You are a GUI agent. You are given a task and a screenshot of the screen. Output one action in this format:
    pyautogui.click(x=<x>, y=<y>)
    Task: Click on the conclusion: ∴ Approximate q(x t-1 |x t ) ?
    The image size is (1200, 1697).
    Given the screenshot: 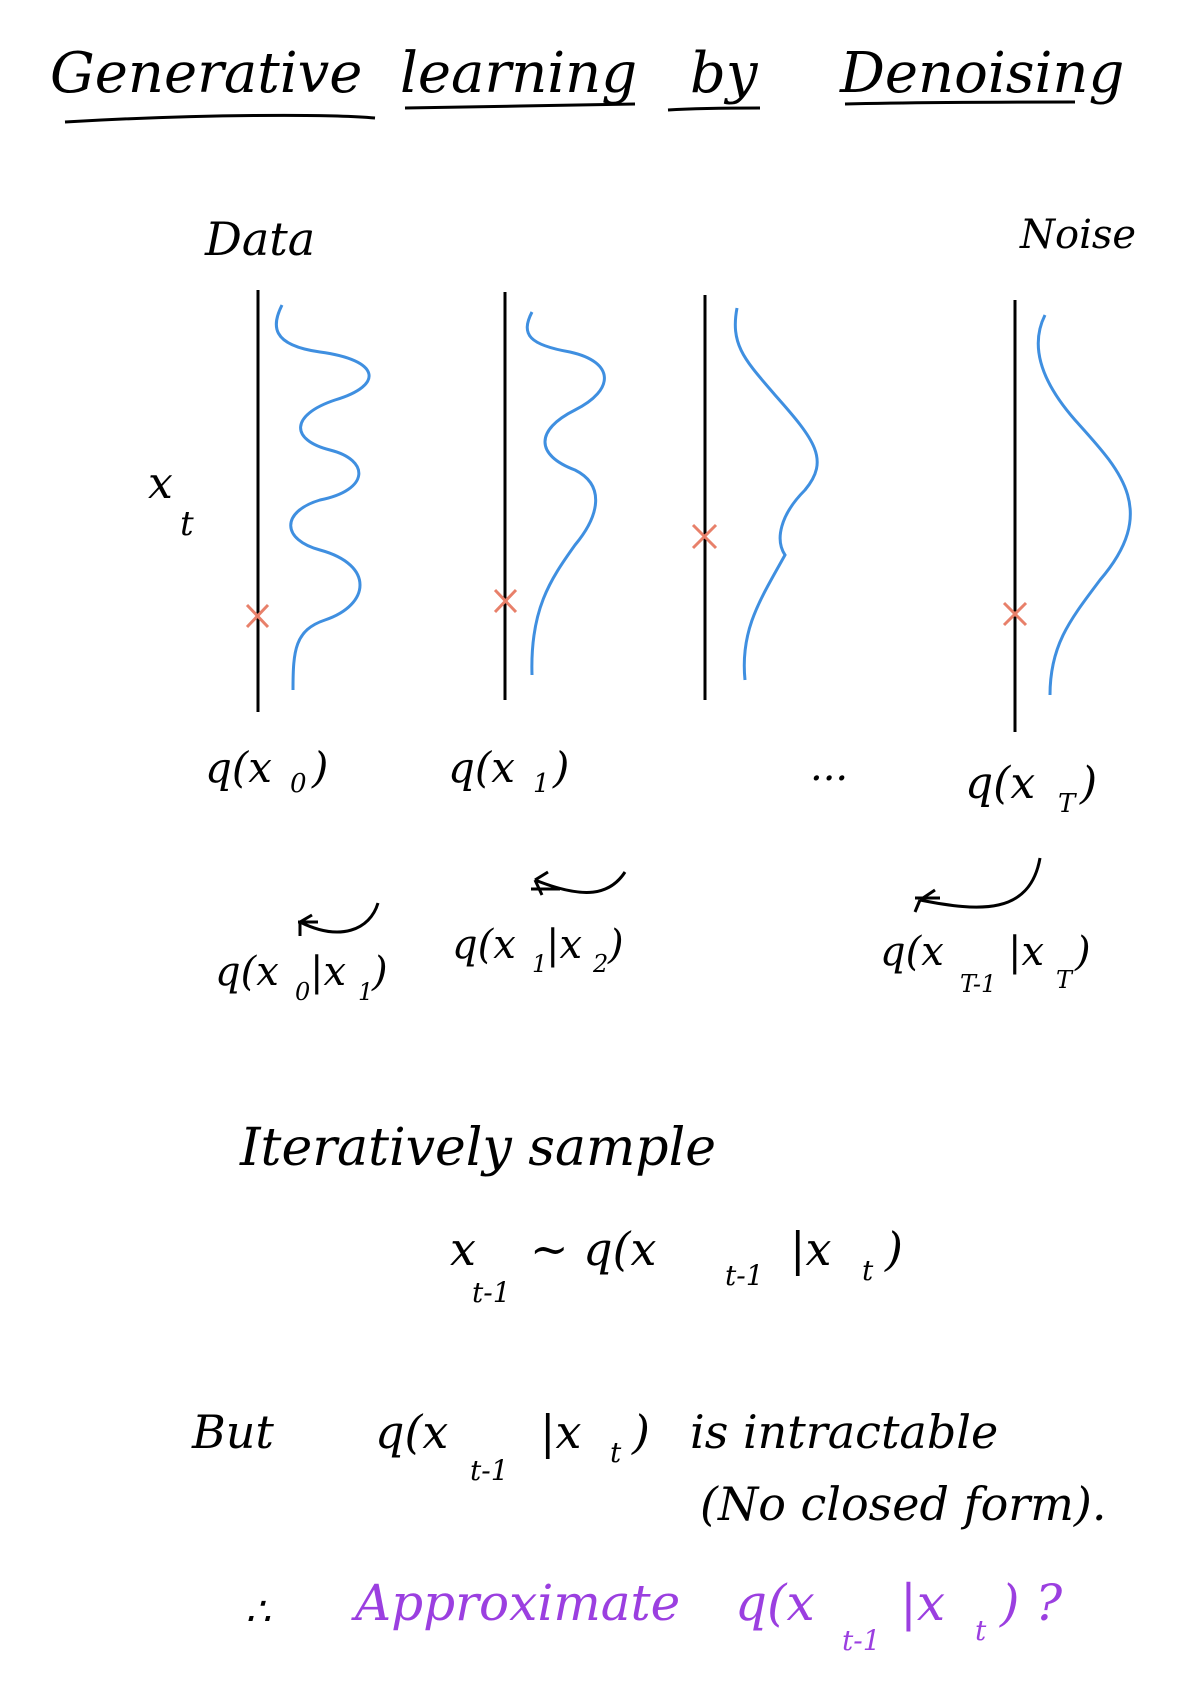 What is the action you would take?
    pyautogui.click(x=654, y=1615)
    